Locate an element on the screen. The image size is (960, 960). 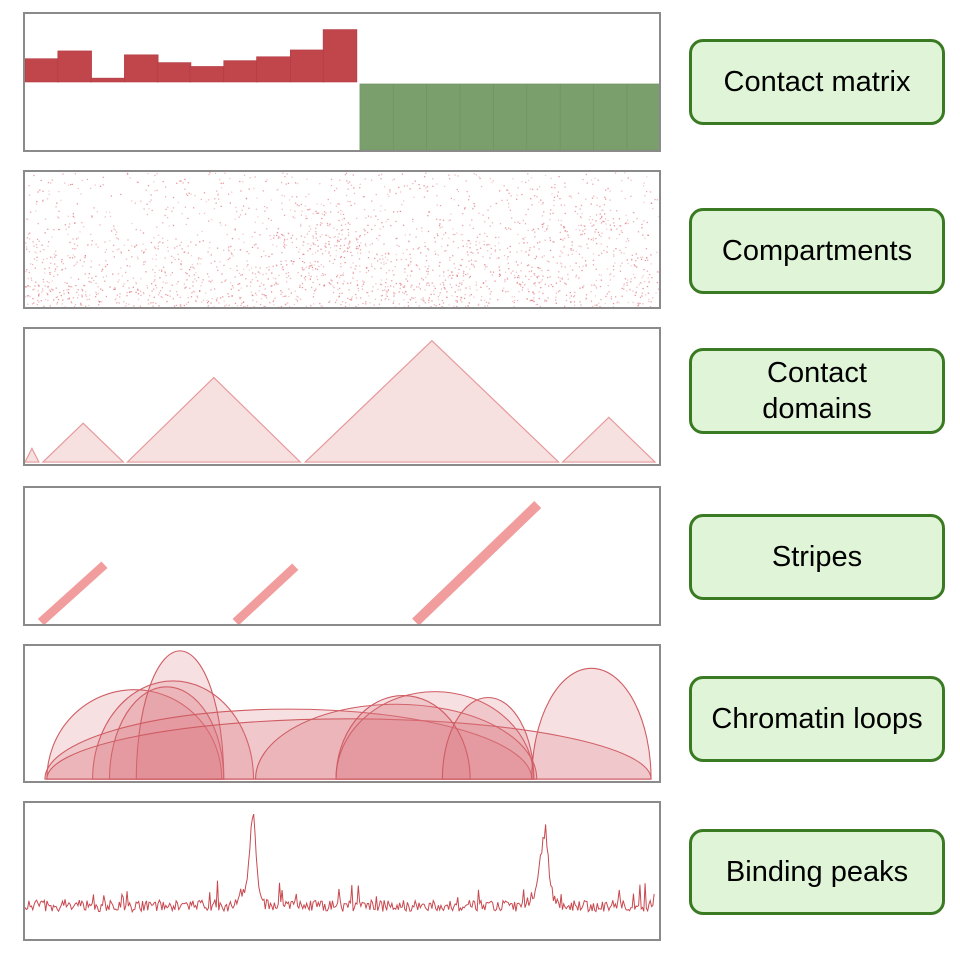
binding-peaks-panel is located at coordinates (342, 871).